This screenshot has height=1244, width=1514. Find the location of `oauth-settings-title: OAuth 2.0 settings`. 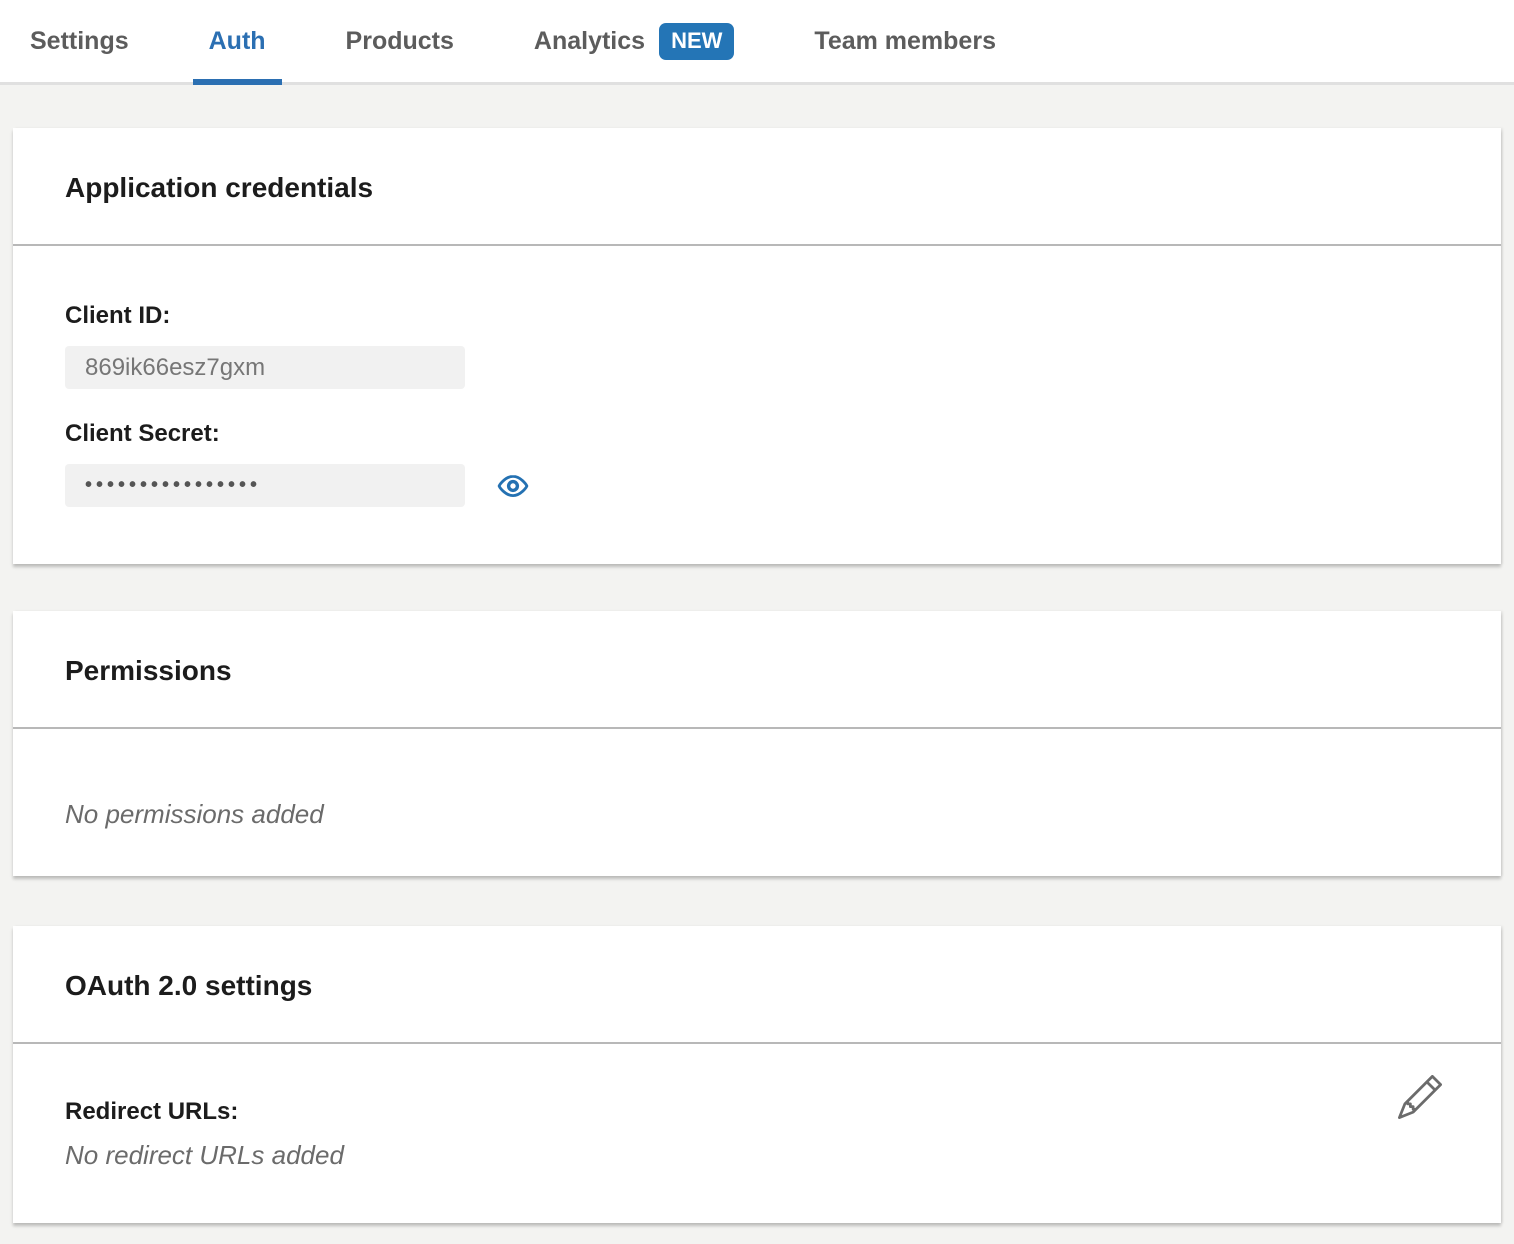

oauth-settings-title: OAuth 2.0 settings is located at coordinates (189, 985).